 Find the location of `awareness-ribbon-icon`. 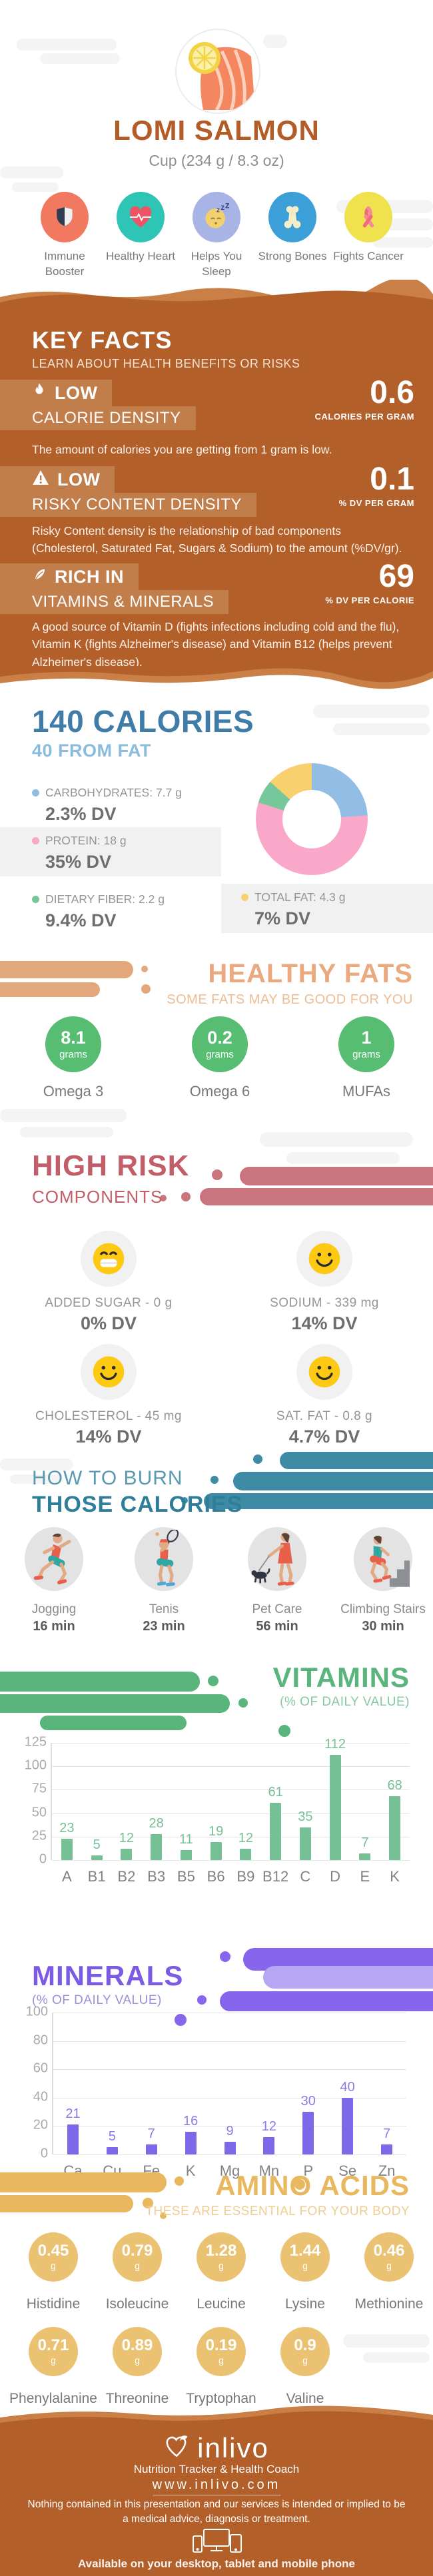

awareness-ribbon-icon is located at coordinates (368, 217).